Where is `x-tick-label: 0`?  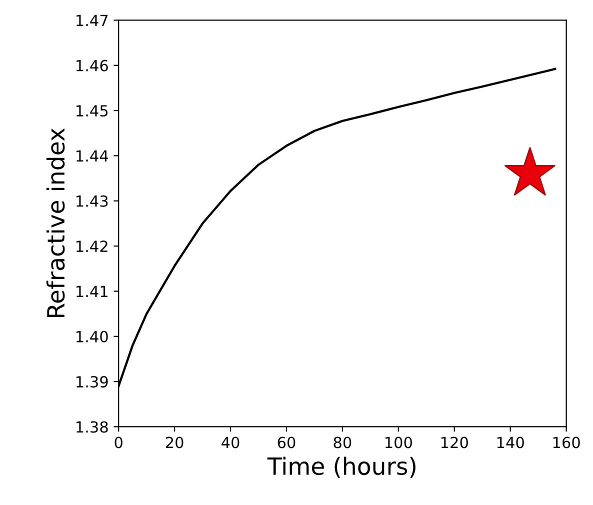 x-tick-label: 0 is located at coordinates (118, 442).